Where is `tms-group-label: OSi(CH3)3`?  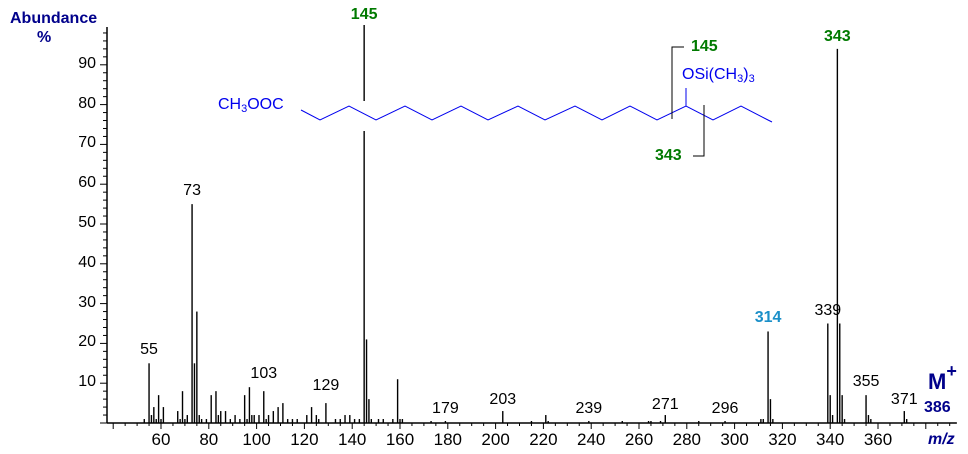 tms-group-label: OSi(CH3)3 is located at coordinates (718, 75).